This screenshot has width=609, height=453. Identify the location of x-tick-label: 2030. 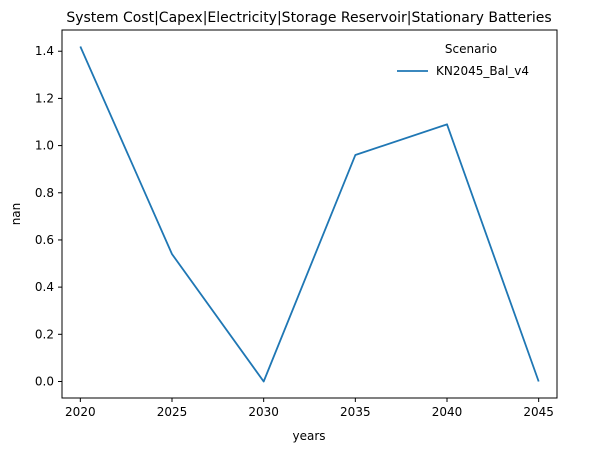
(263, 412).